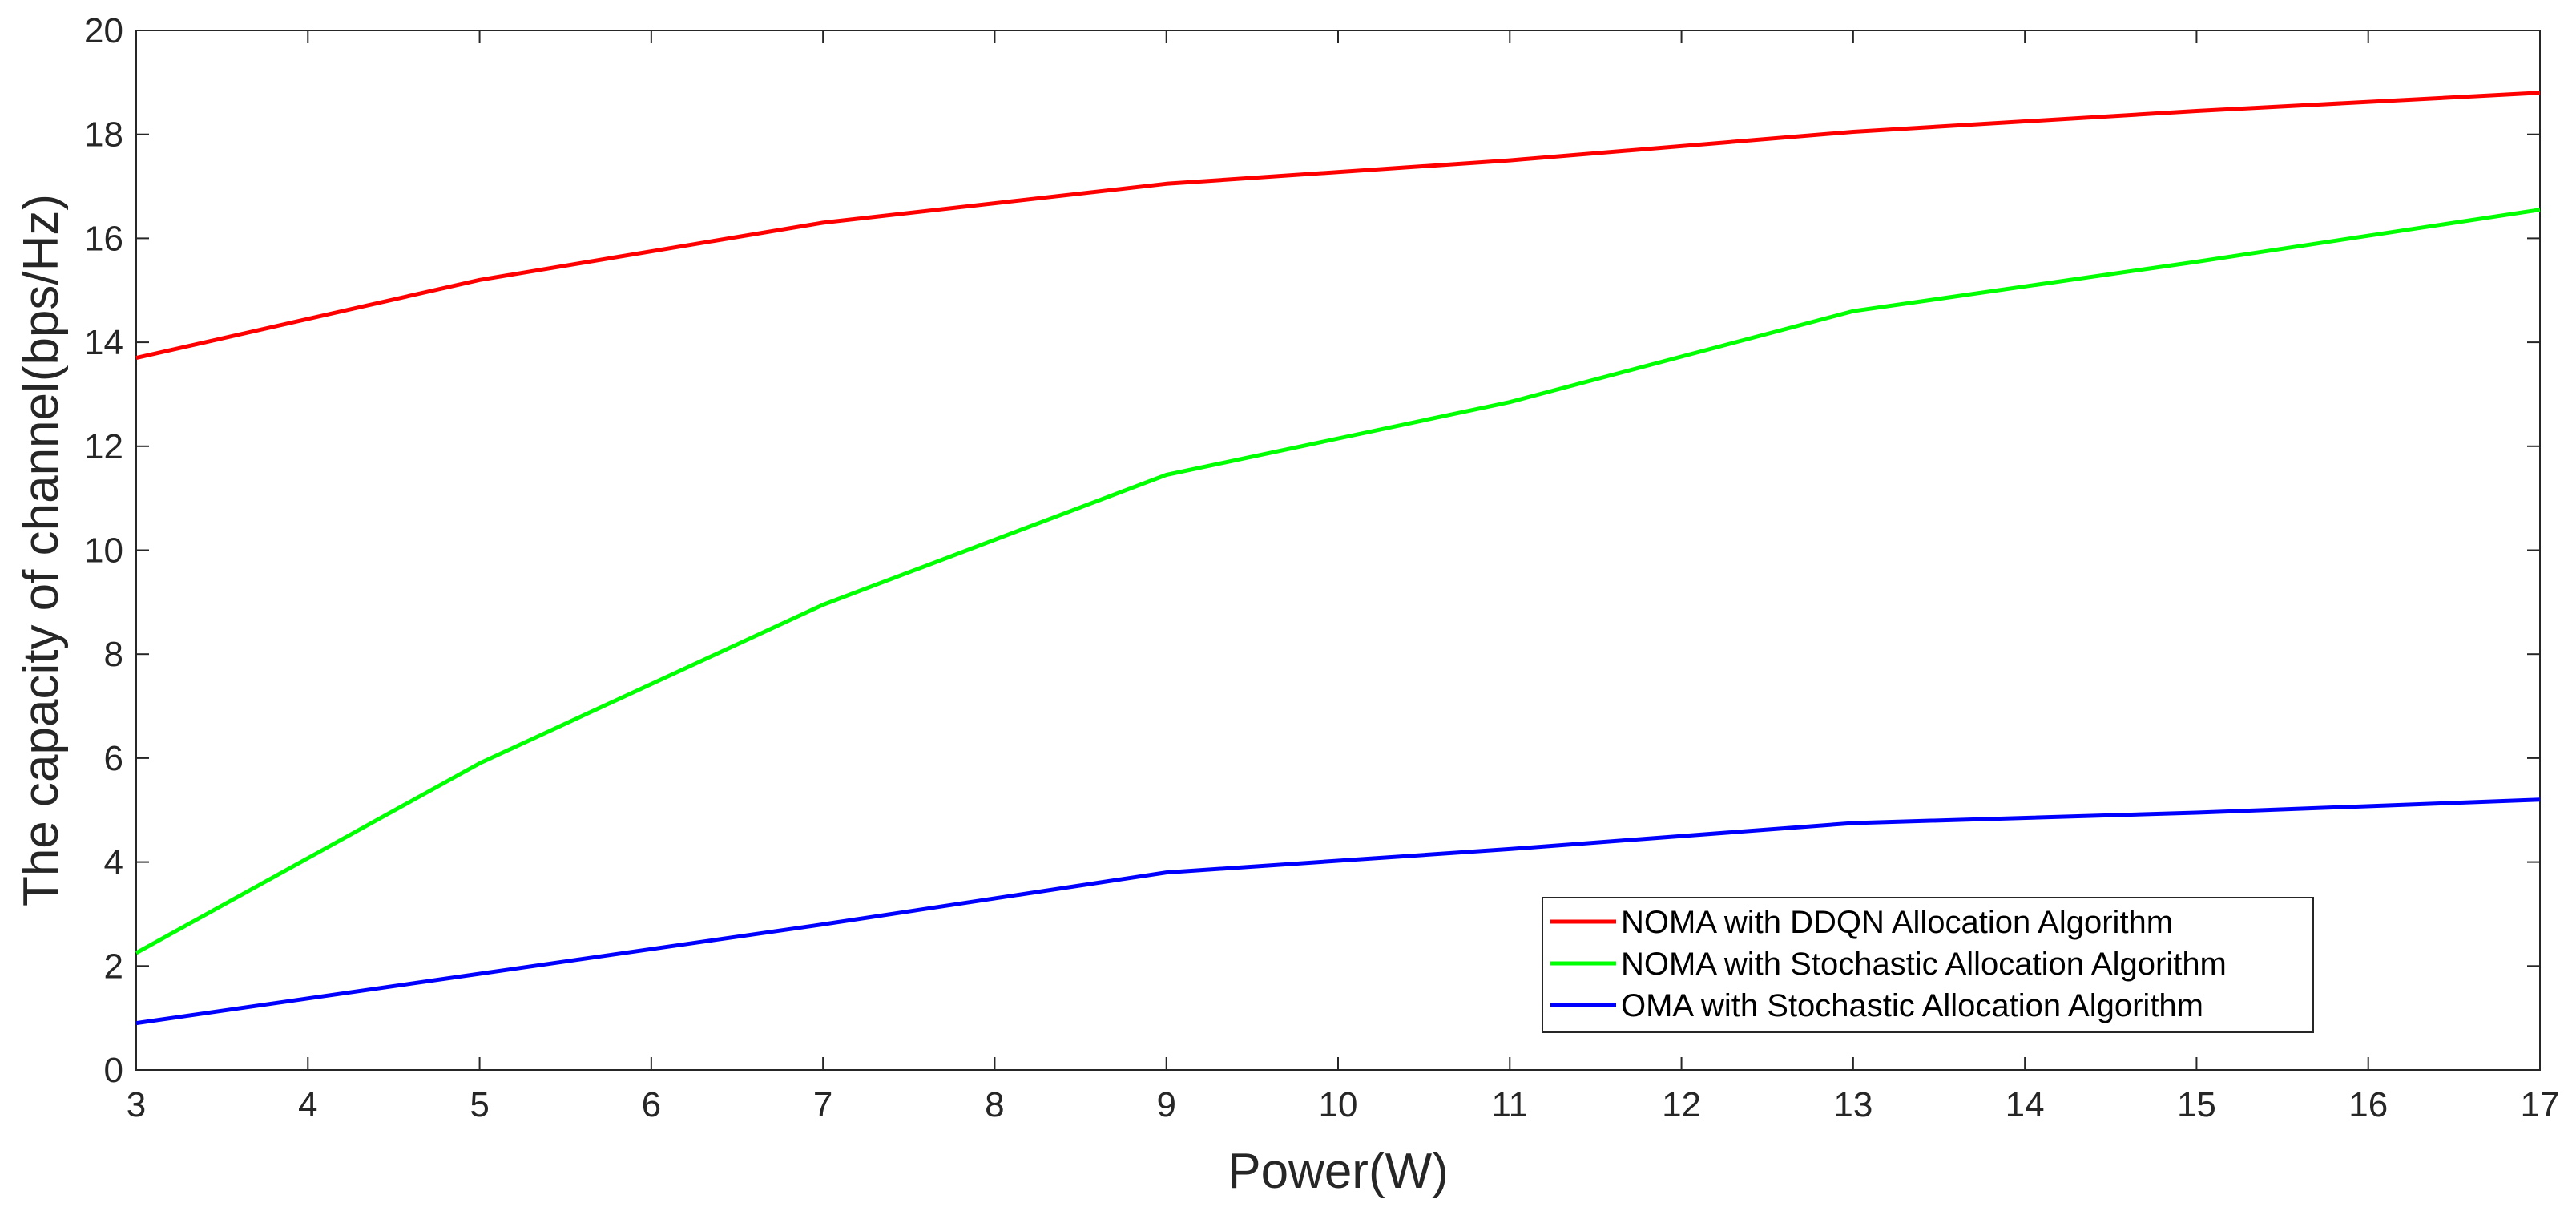 The image size is (2576, 1215). Describe the element at coordinates (103, 551) in the screenshot. I see `y-tick-label: 10` at that location.